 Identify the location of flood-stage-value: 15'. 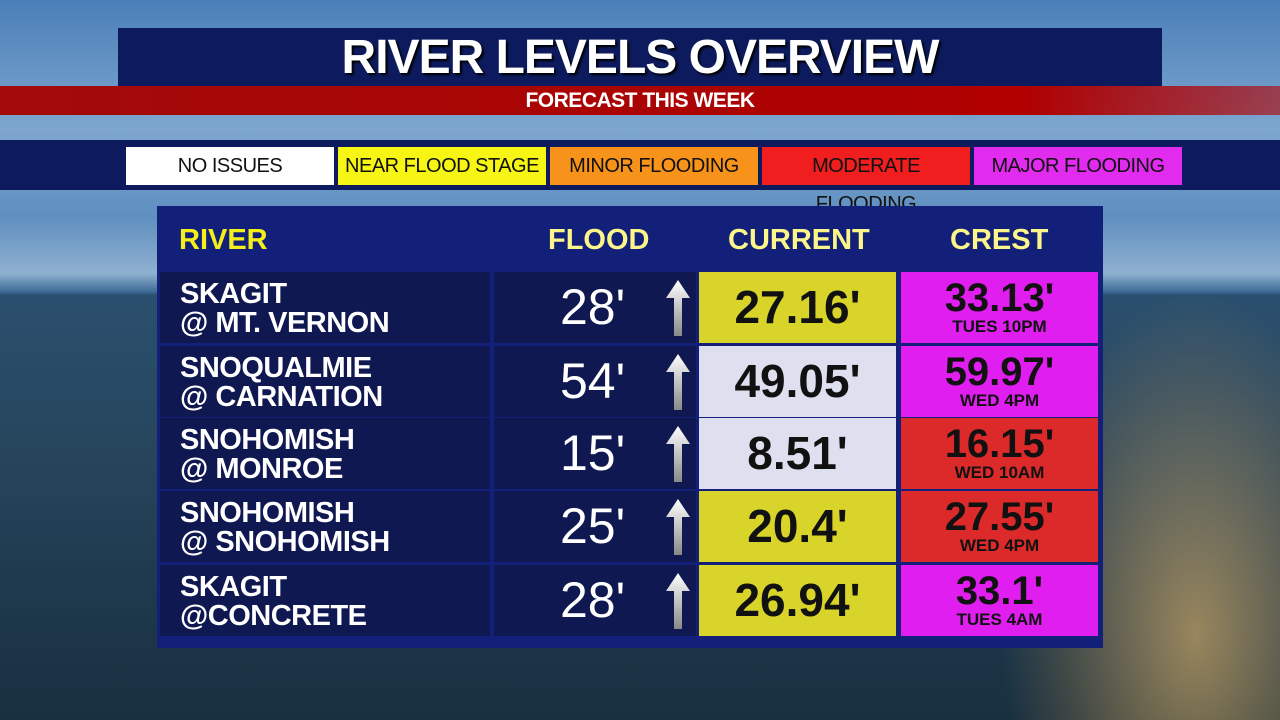
(593, 453).